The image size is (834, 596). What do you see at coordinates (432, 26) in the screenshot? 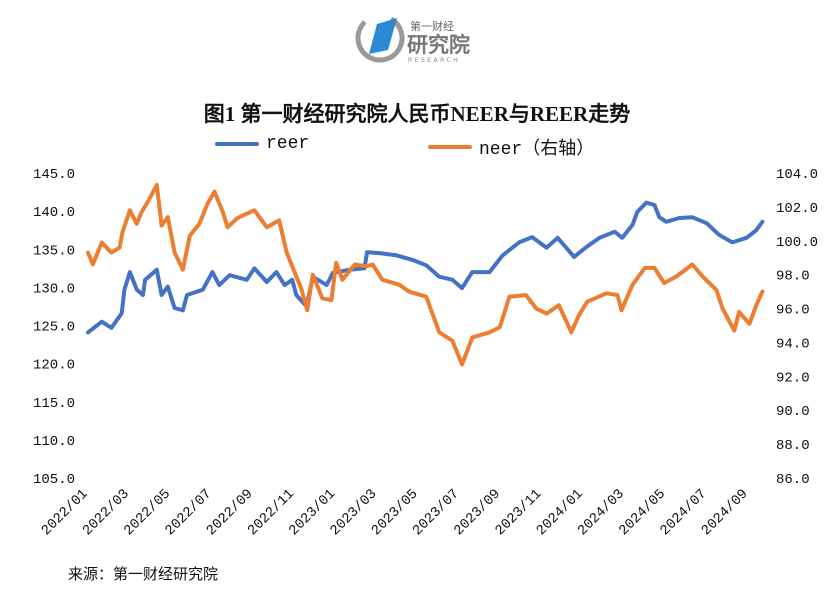
I see `logo-text-top: 第一财经` at bounding box center [432, 26].